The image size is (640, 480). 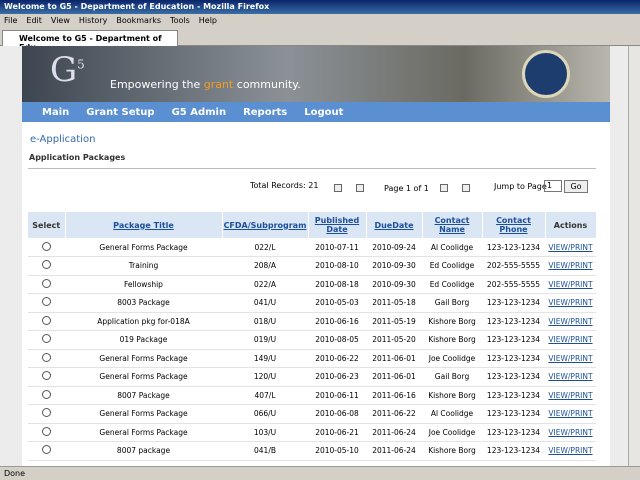 I want to click on table-cell: 2010-06-22, so click(x=337, y=358).